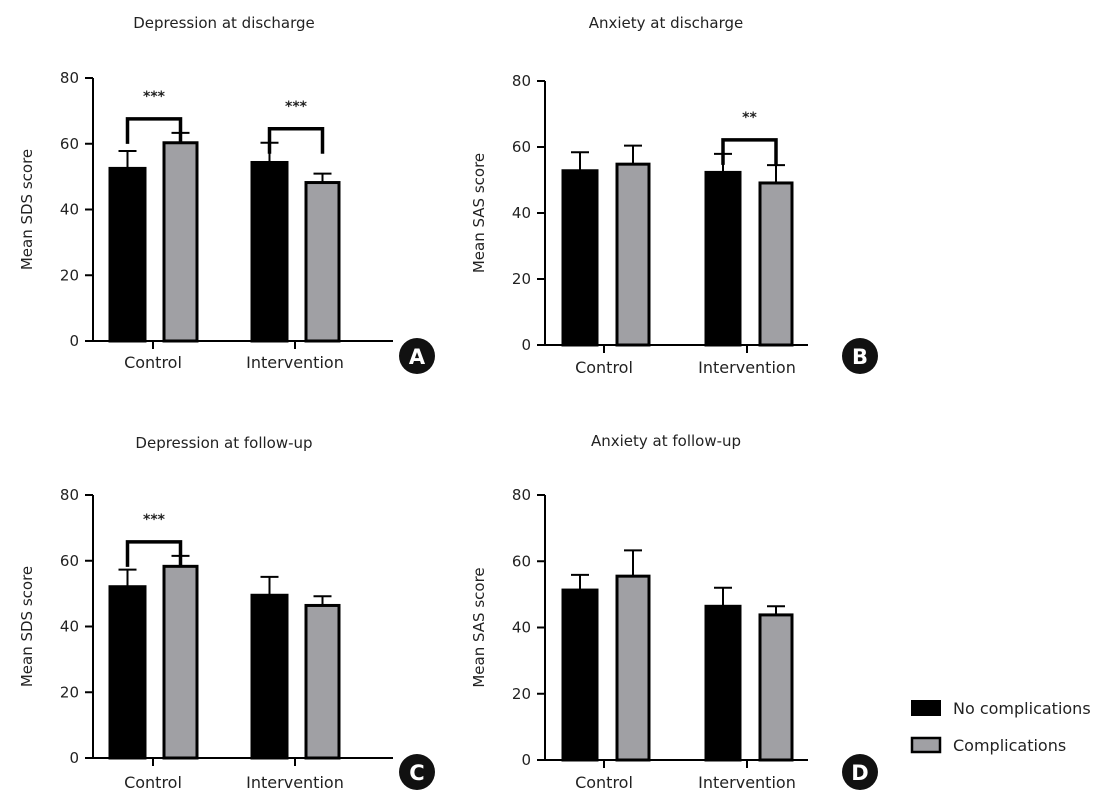 The width and height of the screenshot is (1094, 808). What do you see at coordinates (926, 745) in the screenshot?
I see `legend-swatch-complications` at bounding box center [926, 745].